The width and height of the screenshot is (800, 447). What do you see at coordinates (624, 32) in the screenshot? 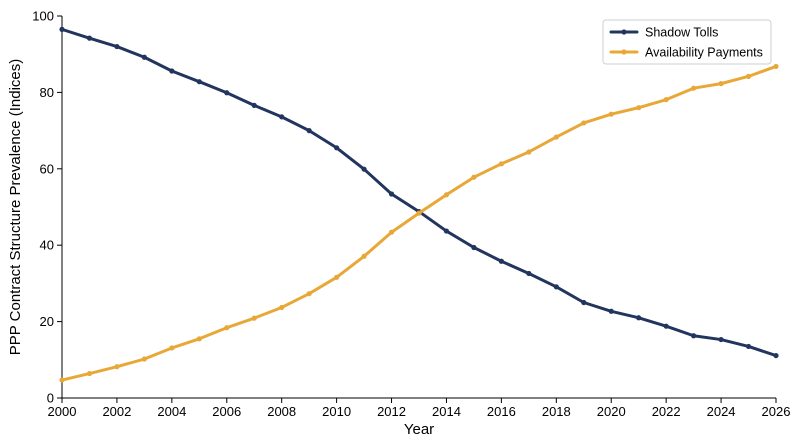
I see `legend-marker-shadow-tolls` at bounding box center [624, 32].